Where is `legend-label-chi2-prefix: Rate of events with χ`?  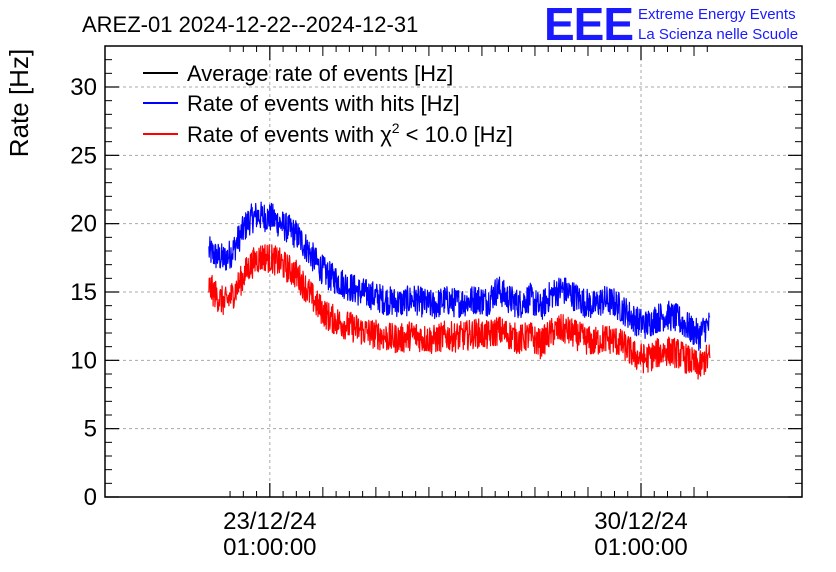
legend-label-chi2-prefix: Rate of events with χ is located at coordinates (289, 134).